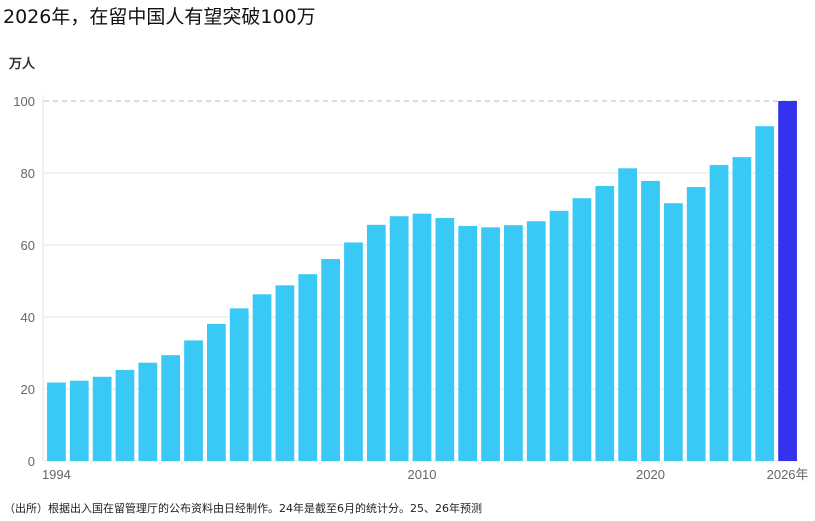  Describe the element at coordinates (24, 281) in the screenshot. I see `y-axis-ticks: 0 20 40 60 80 100` at that location.